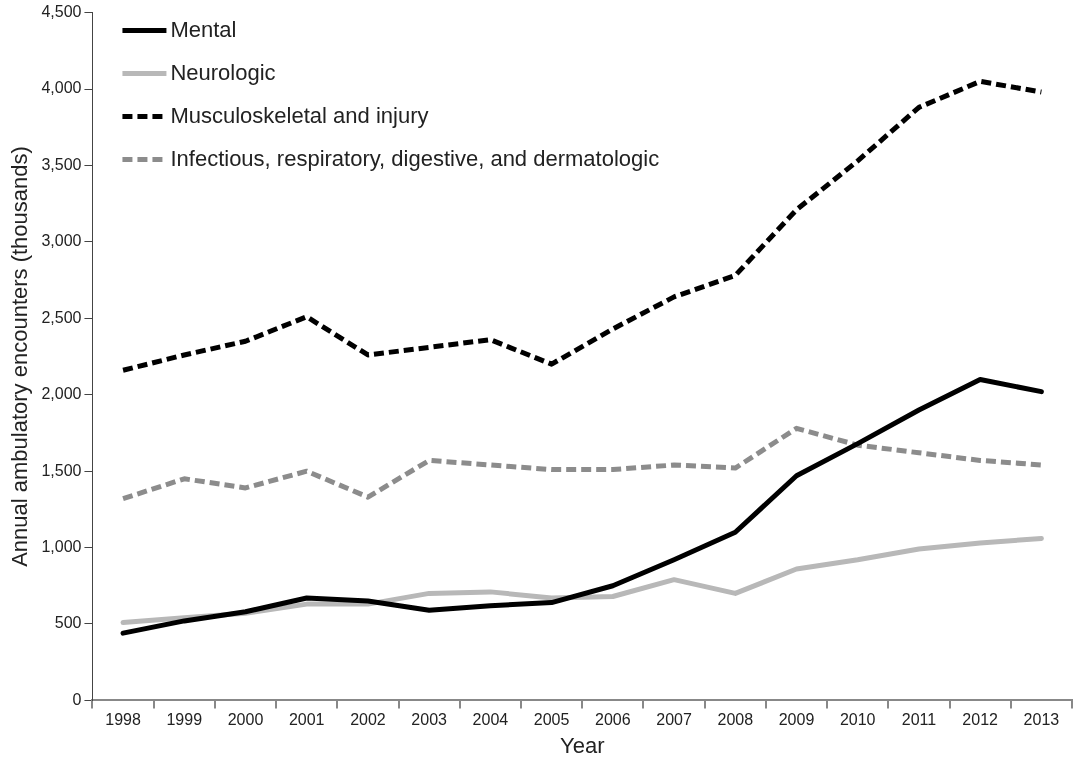  What do you see at coordinates (61, 12) in the screenshot?
I see `y-tick-label: 4,500` at bounding box center [61, 12].